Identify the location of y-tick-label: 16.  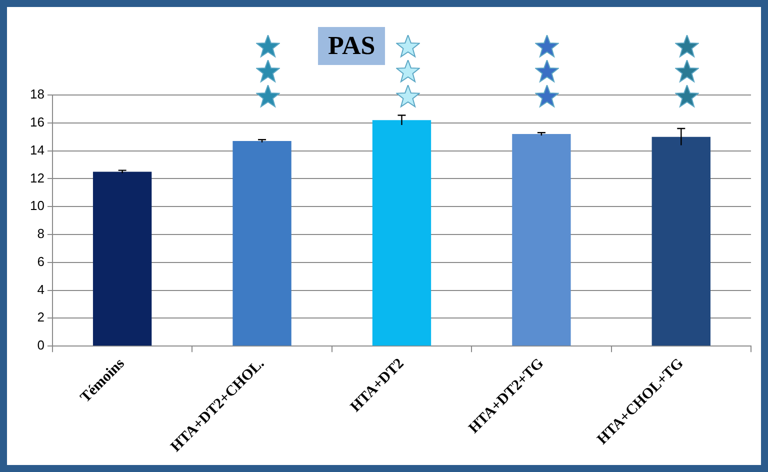
(37, 122).